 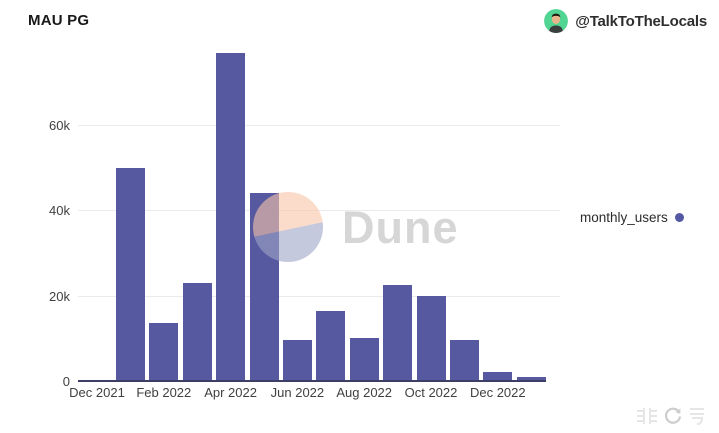 What do you see at coordinates (498, 376) in the screenshot?
I see `bar-dec-2022` at bounding box center [498, 376].